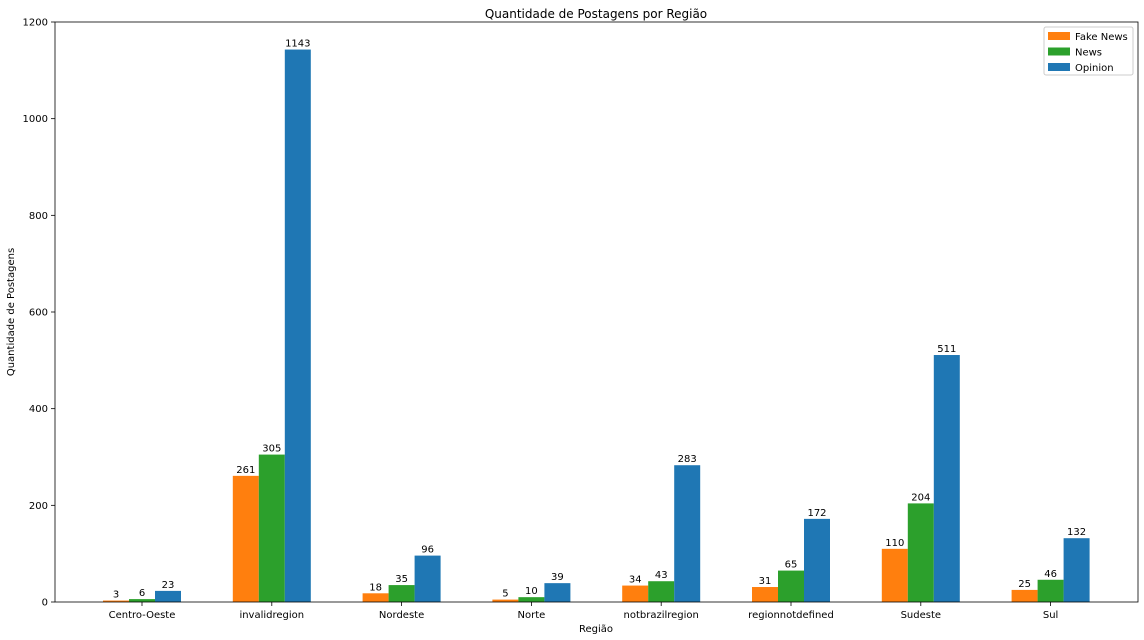 The width and height of the screenshot is (1144, 640). What do you see at coordinates (271, 615) in the screenshot?
I see `x-tick-label: invalidregion` at bounding box center [271, 615].